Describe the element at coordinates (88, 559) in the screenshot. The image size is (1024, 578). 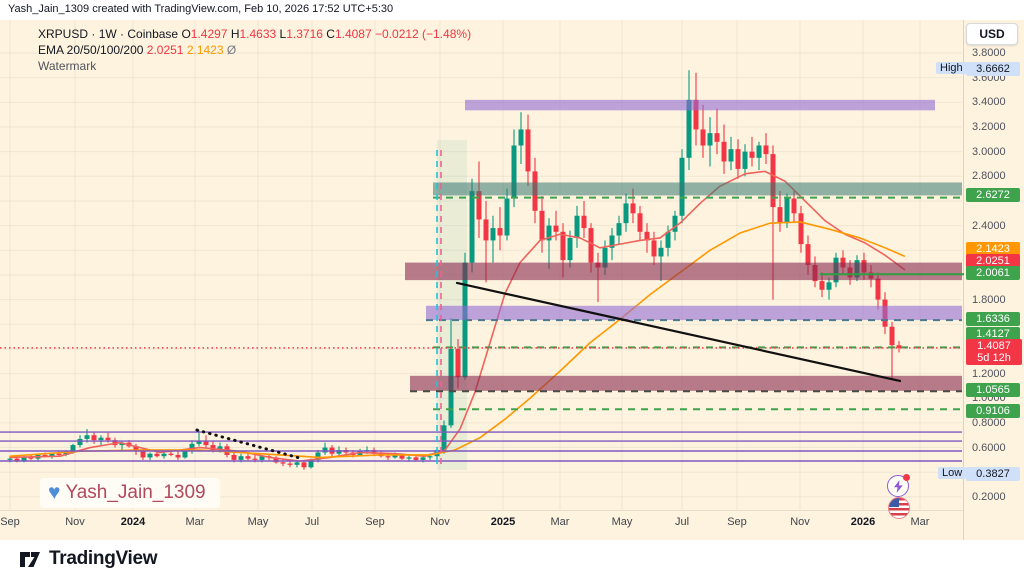
I see `tradingview-logo: TradingView` at that location.